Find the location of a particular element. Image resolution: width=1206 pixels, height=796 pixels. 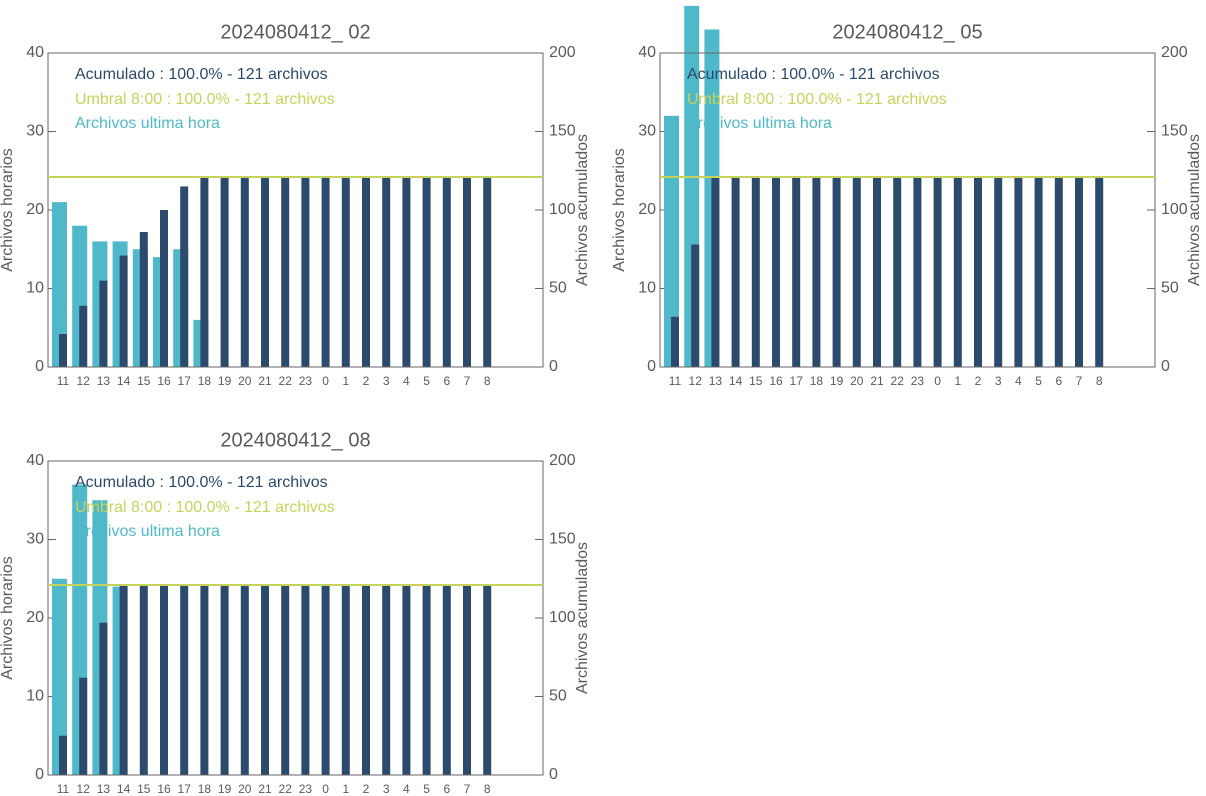

x-tick-label: 5 is located at coordinates (1038, 381).